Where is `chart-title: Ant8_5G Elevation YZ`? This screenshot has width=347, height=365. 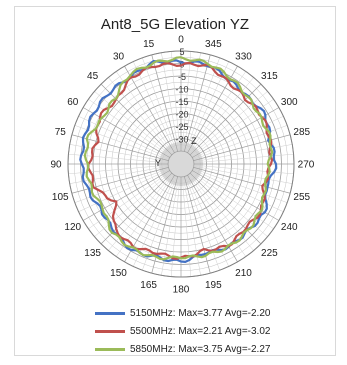
chart-title: Ant8_5G Elevation YZ is located at coordinates (175, 24).